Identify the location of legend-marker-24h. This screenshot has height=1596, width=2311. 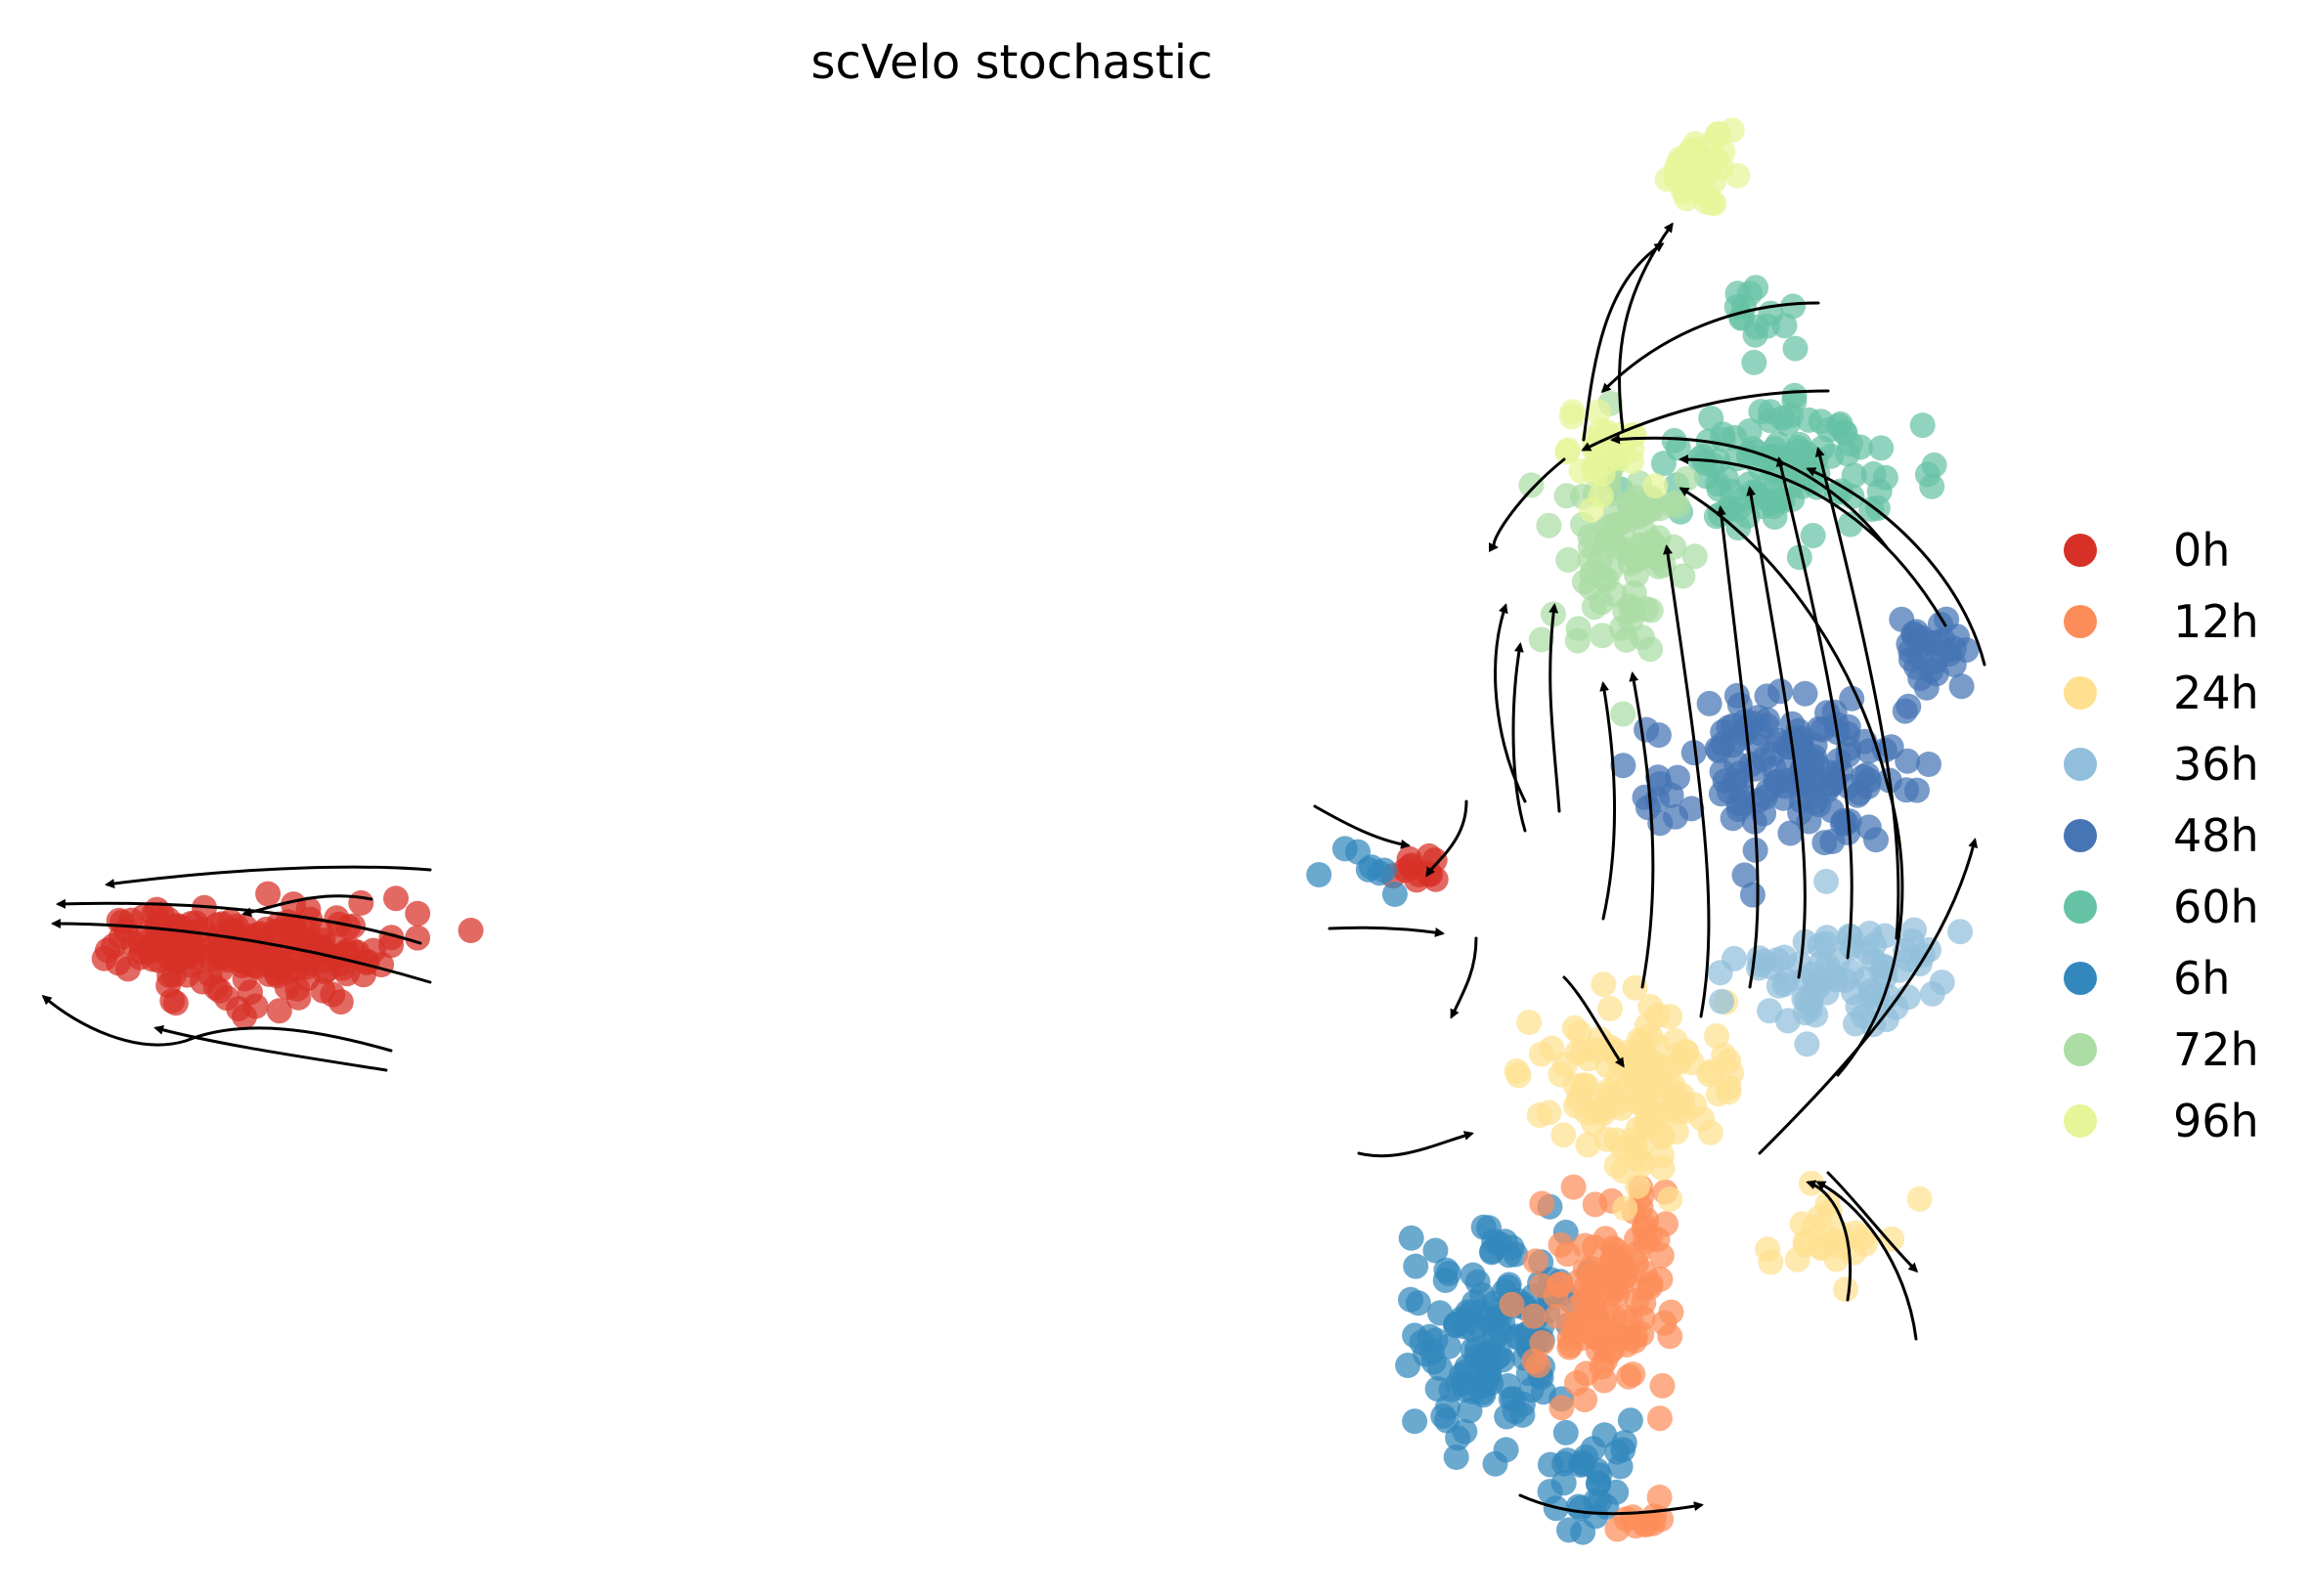
(2081, 693).